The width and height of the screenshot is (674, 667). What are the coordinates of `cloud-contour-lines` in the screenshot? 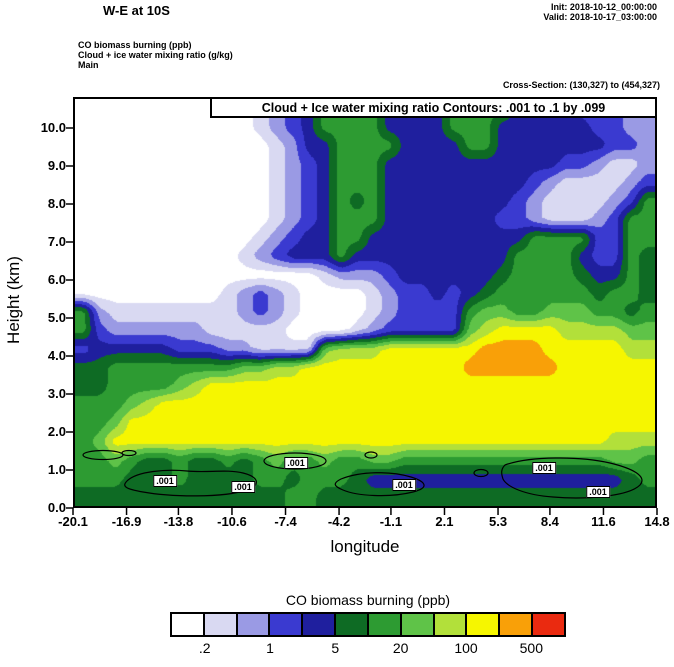 It's located at (362, 474).